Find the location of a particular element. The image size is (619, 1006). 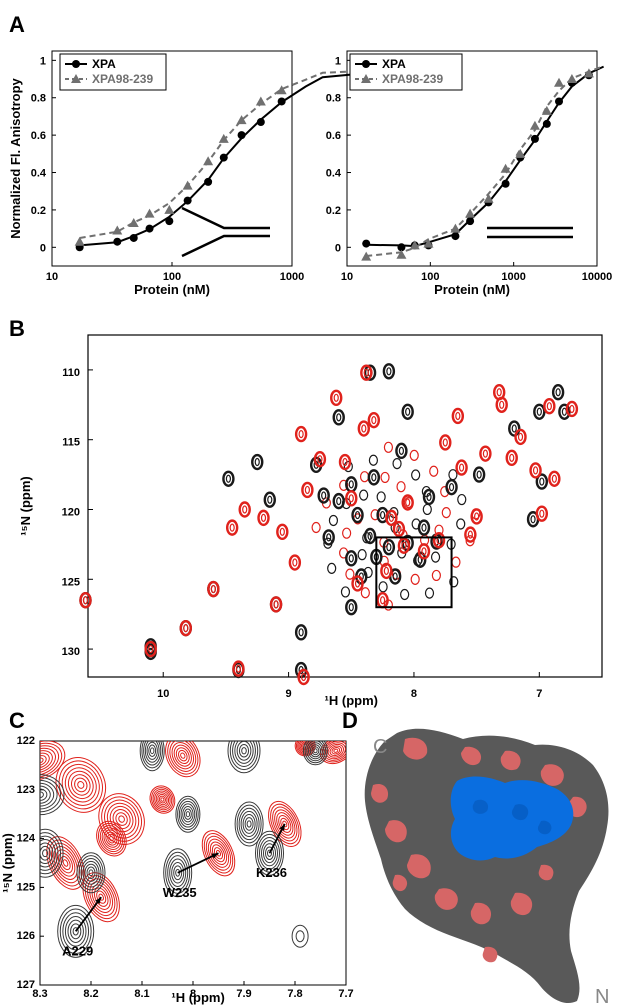

shift-arrow-w235 is located at coordinates (198, 863).